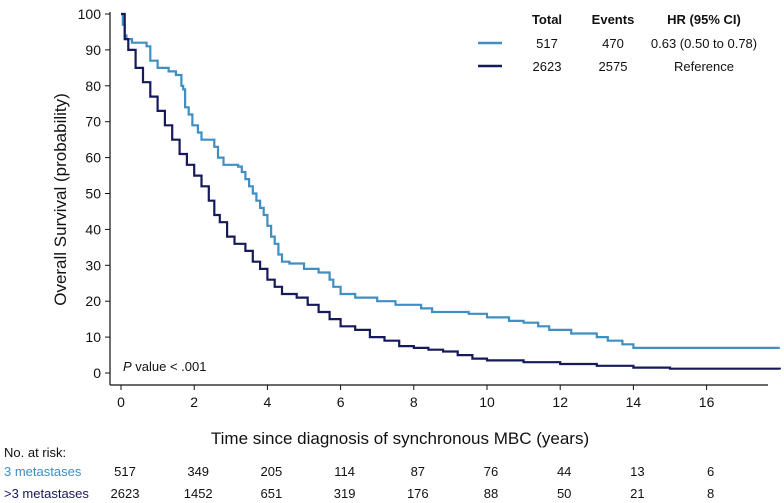 Image resolution: width=784 pixels, height=503 pixels. Describe the element at coordinates (125, 471) in the screenshot. I see `risk-count: 517` at that location.